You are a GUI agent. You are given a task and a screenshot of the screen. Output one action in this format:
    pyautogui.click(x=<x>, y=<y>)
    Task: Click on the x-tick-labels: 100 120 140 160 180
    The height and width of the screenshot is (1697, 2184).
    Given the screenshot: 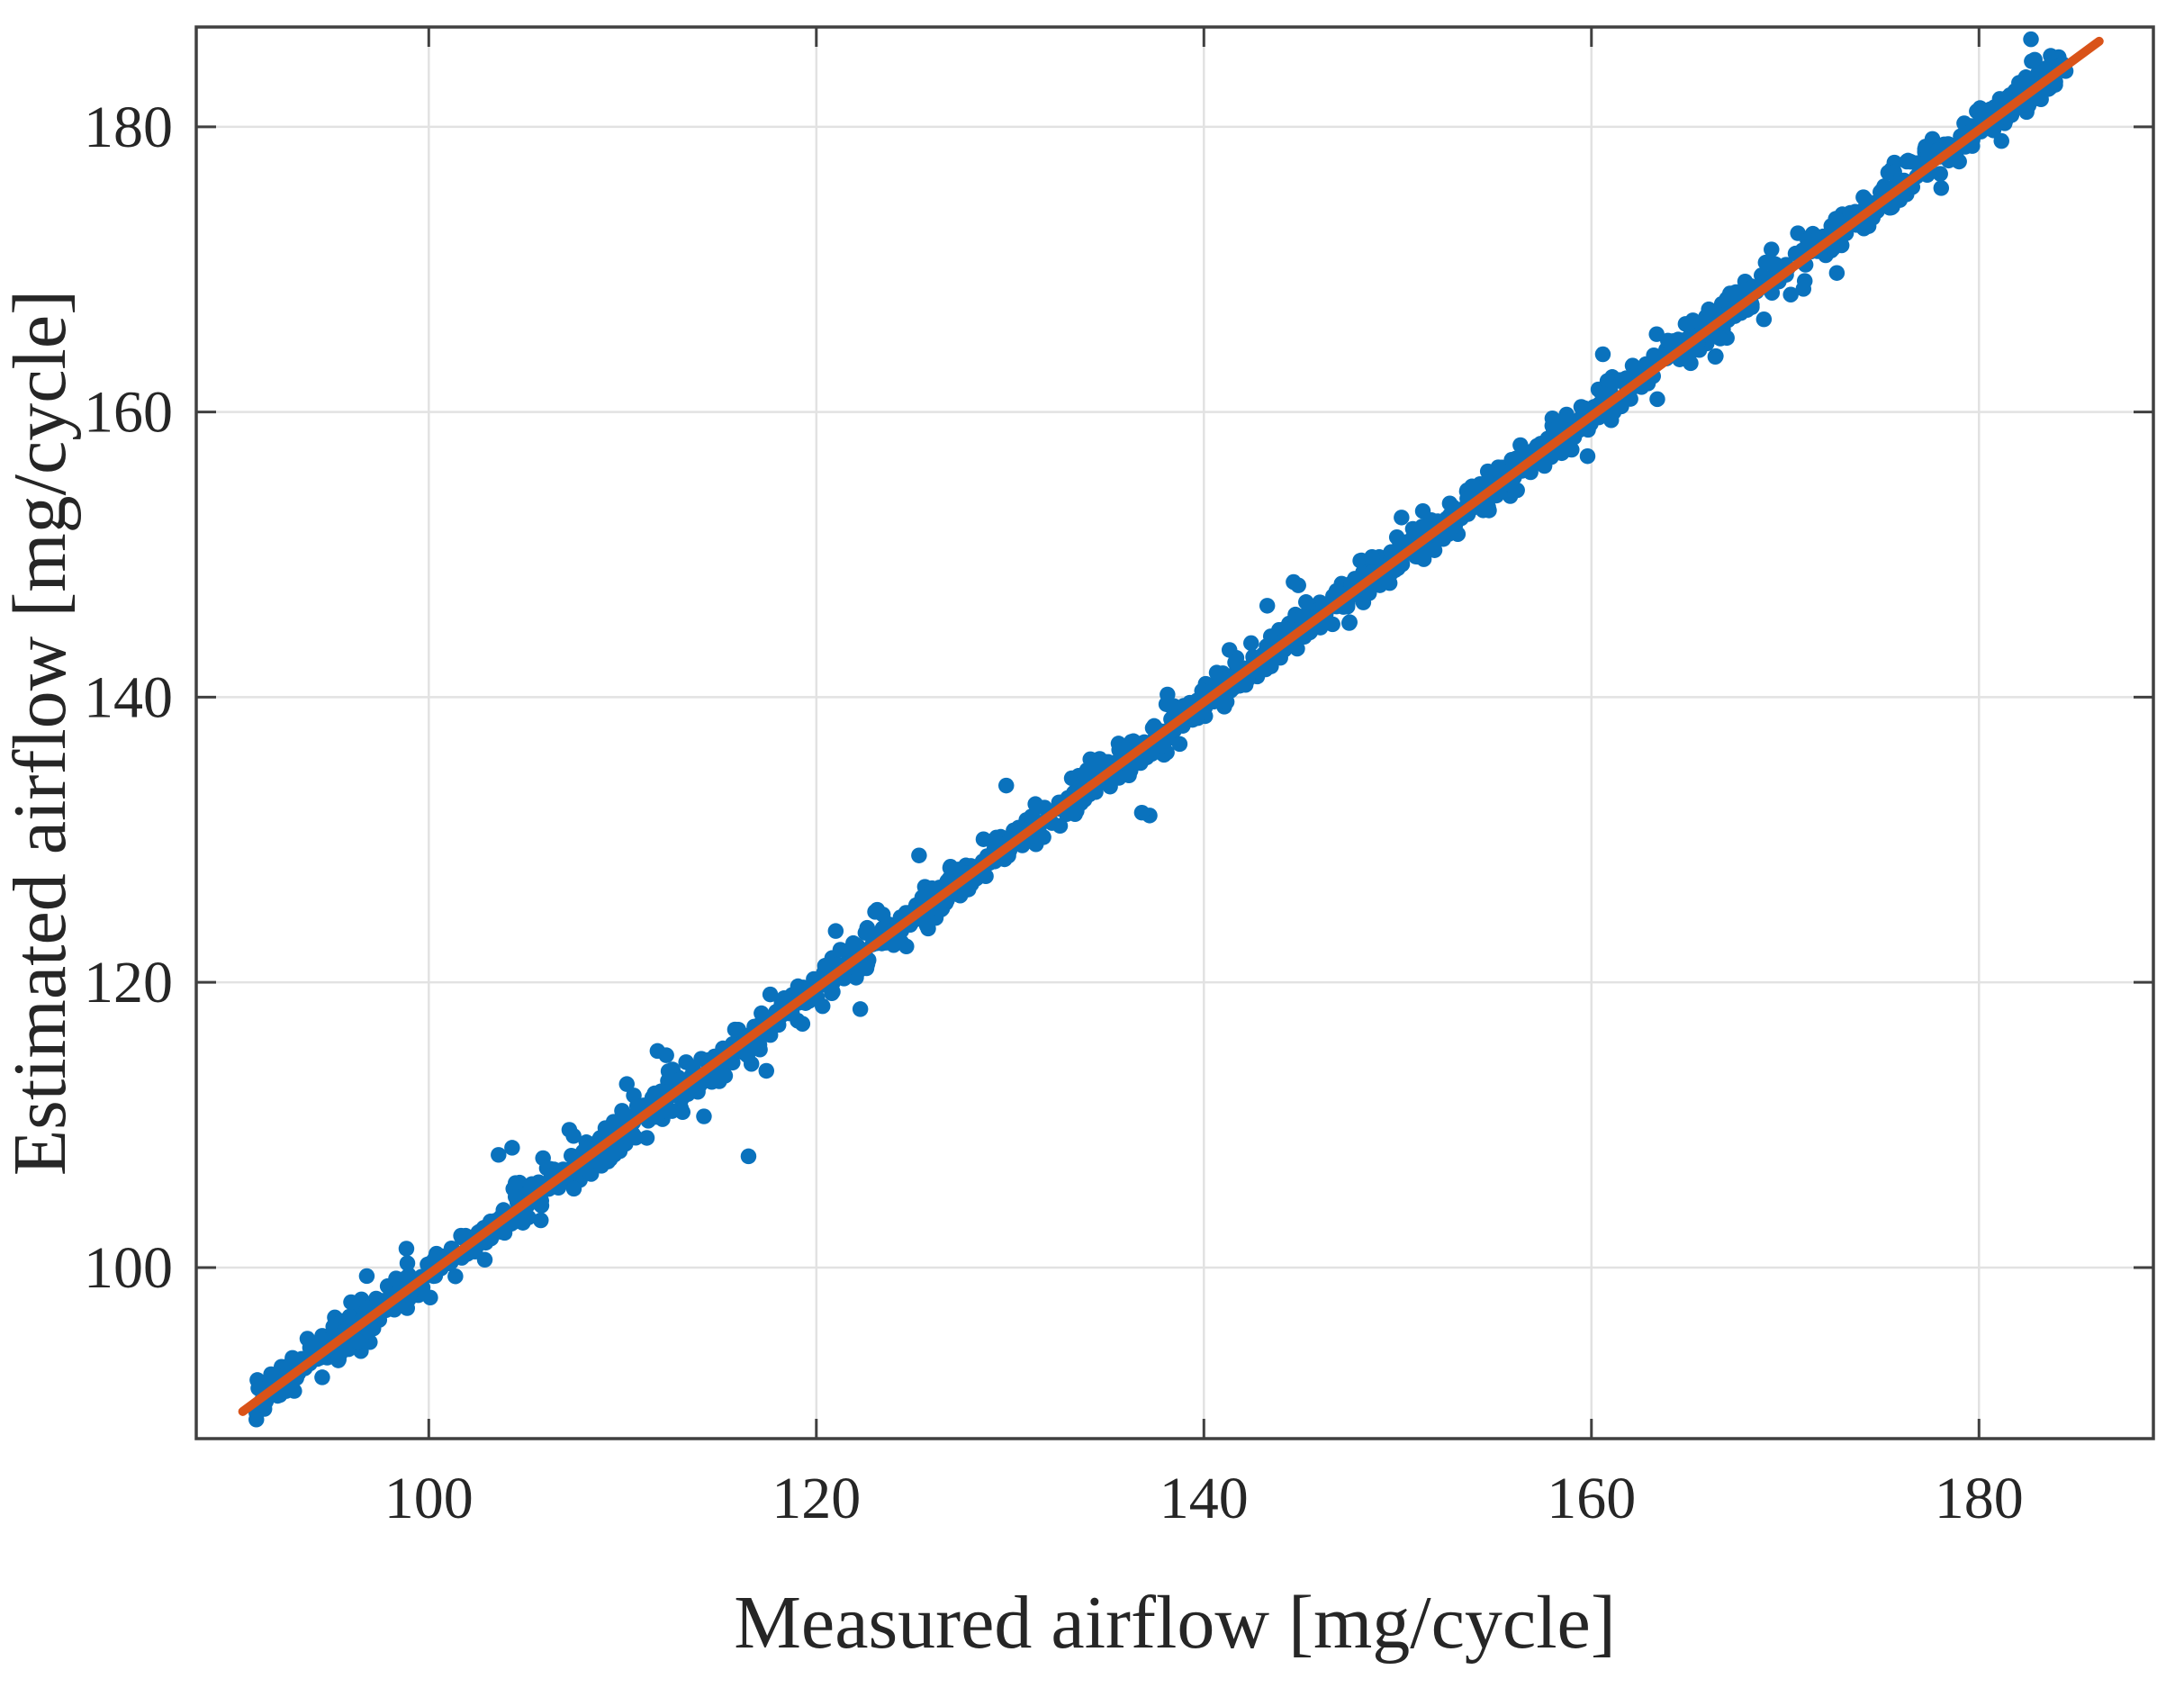 What is the action you would take?
    pyautogui.click(x=1204, y=1498)
    